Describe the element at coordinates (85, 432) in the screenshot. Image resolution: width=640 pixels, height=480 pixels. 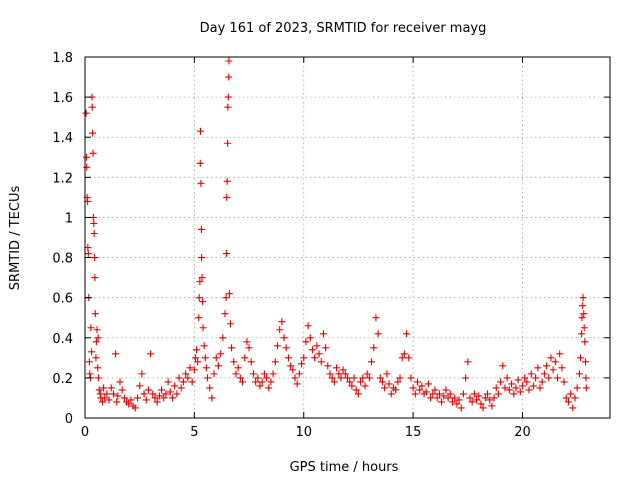
I see `x-tick-label: 0` at that location.